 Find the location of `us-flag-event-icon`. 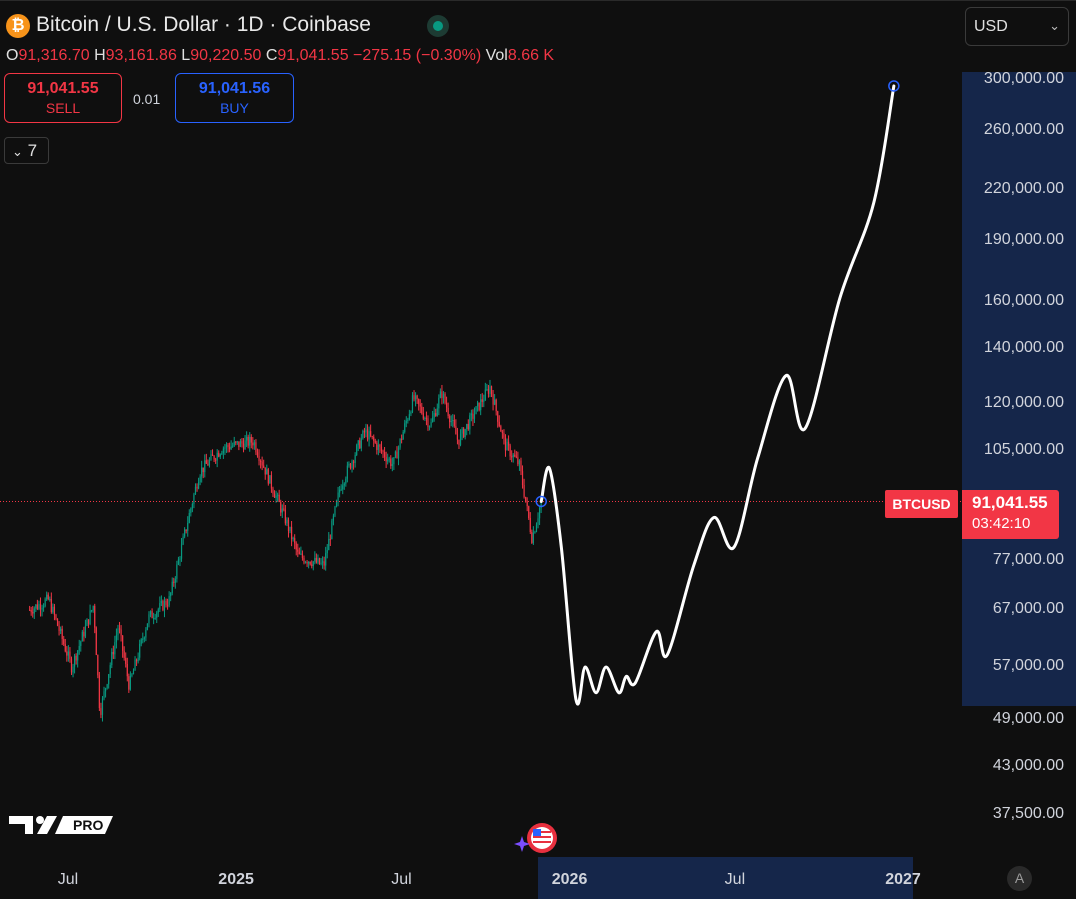

us-flag-event-icon is located at coordinates (542, 838).